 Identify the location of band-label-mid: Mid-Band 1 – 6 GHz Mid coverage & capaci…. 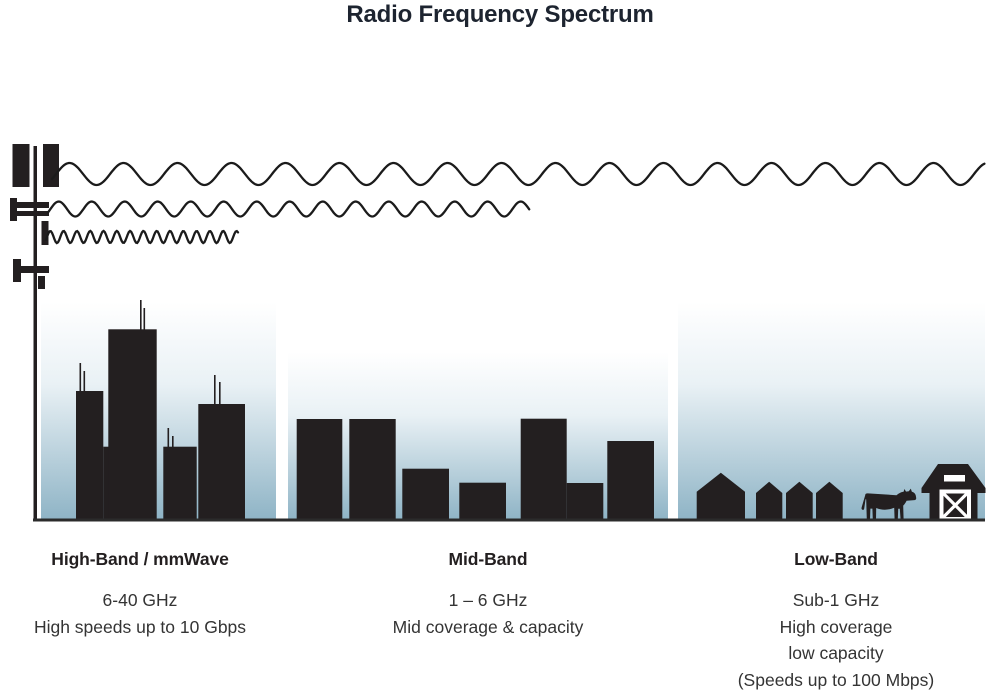
(488, 594).